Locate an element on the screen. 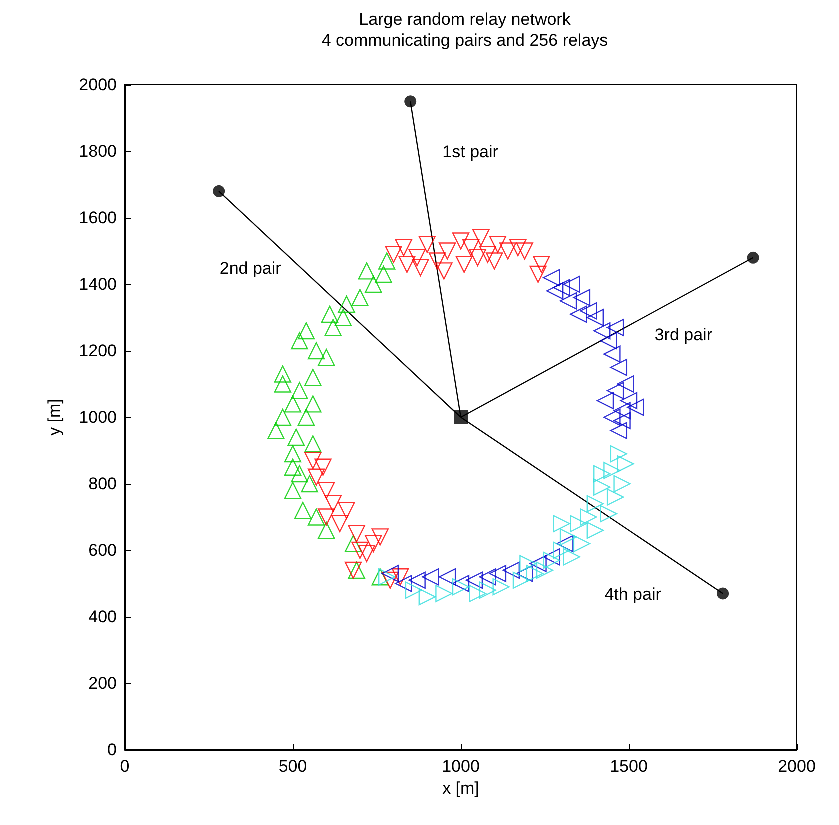  x-tick-label: 2000 is located at coordinates (797, 766).